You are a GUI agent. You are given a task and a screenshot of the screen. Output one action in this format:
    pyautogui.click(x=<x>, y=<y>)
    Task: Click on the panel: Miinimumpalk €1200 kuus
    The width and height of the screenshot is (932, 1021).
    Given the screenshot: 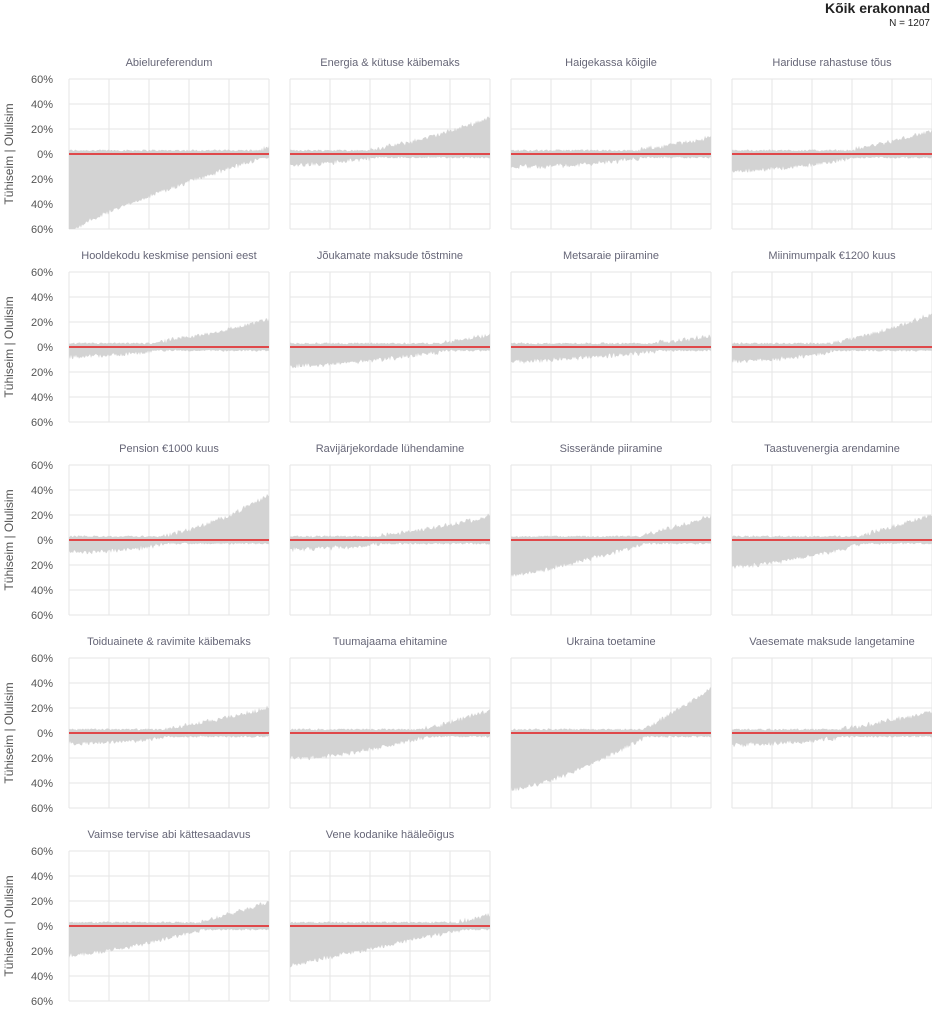 What is the action you would take?
    pyautogui.click(x=831, y=336)
    